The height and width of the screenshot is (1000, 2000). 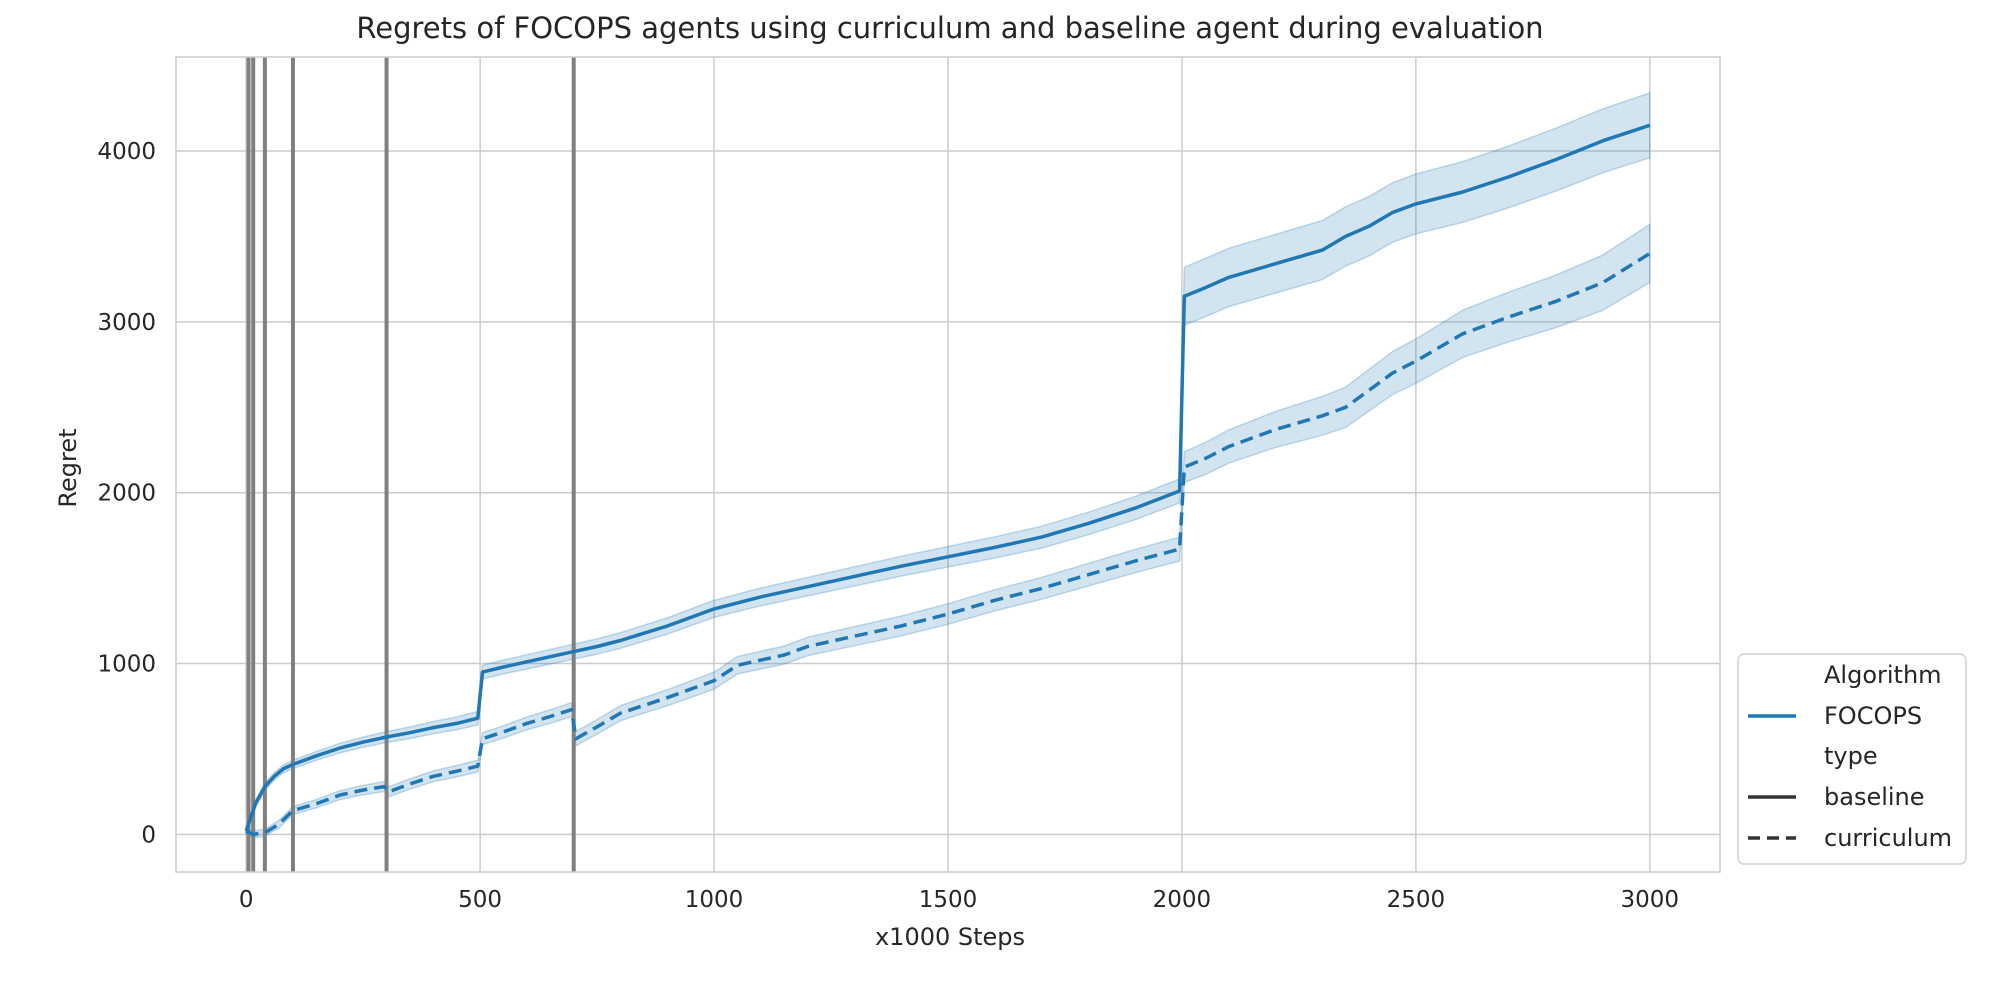 I want to click on x-axis-title: x1000 Steps, so click(x=950, y=937).